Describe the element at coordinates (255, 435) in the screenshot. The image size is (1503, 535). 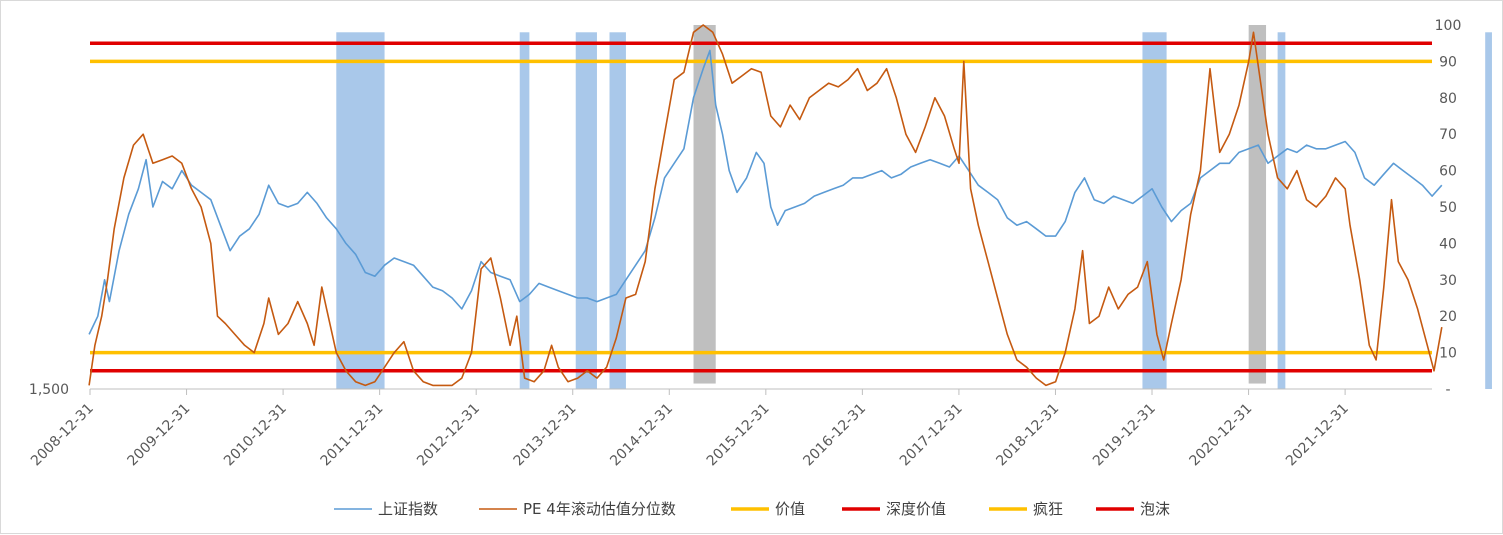
I see `x-tick-label: 2010-12-31` at that location.